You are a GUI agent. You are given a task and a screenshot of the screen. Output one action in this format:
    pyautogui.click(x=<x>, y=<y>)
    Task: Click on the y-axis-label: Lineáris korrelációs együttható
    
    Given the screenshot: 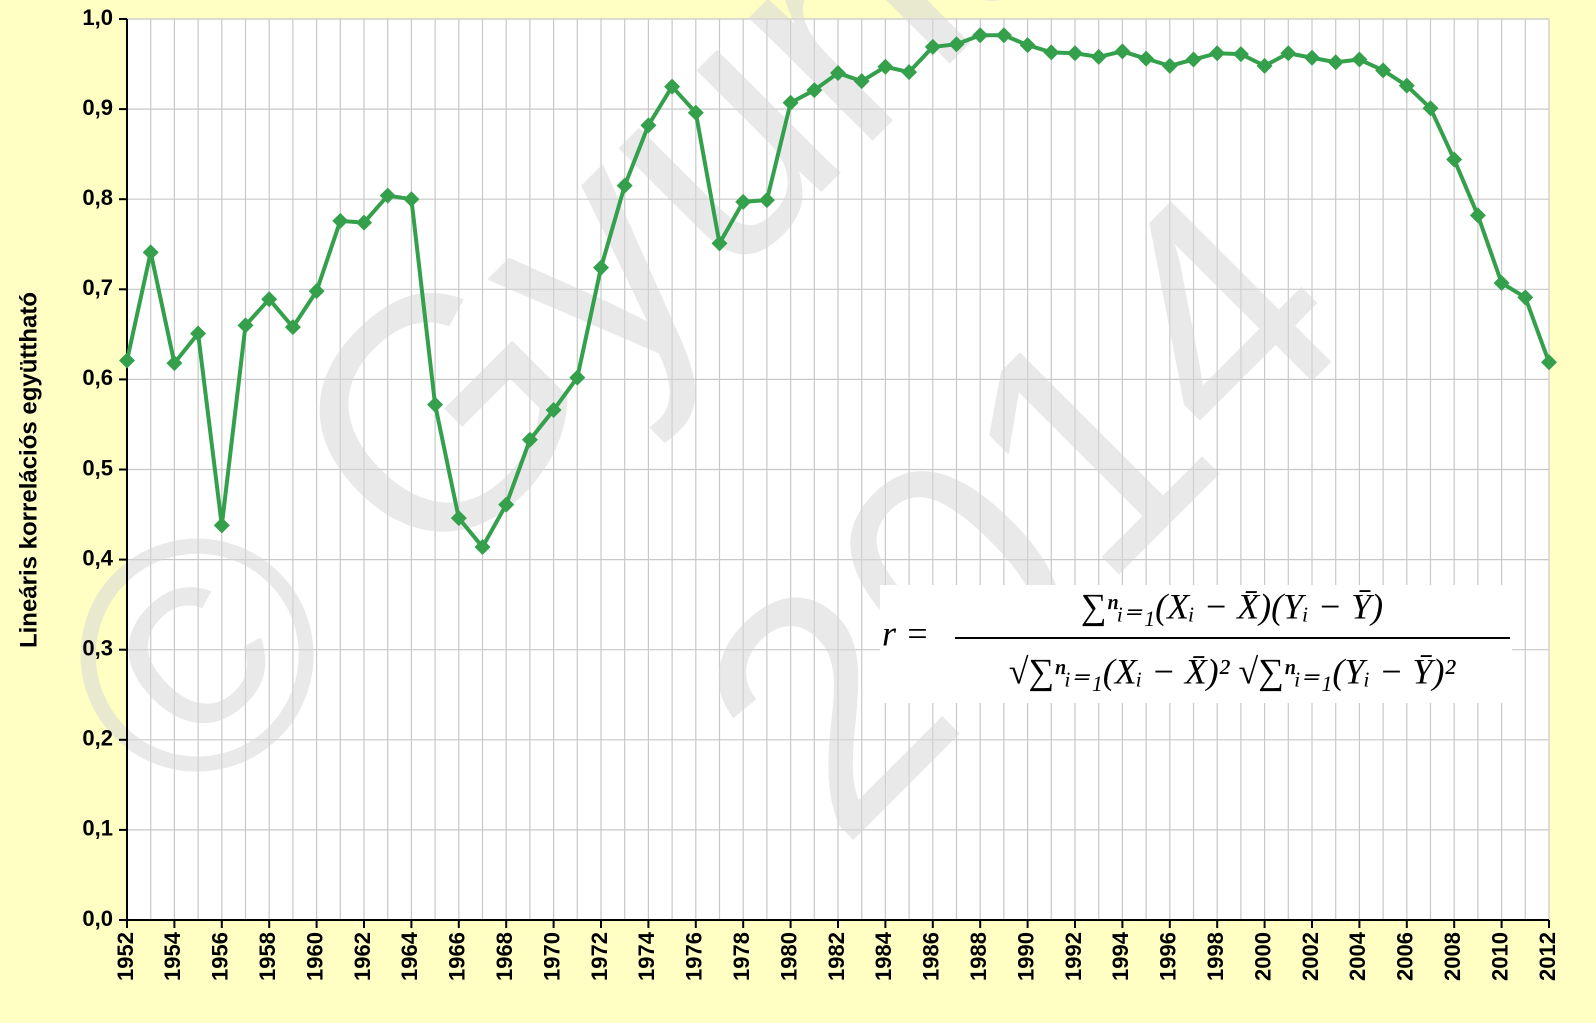 What is the action you would take?
    pyautogui.click(x=28, y=470)
    